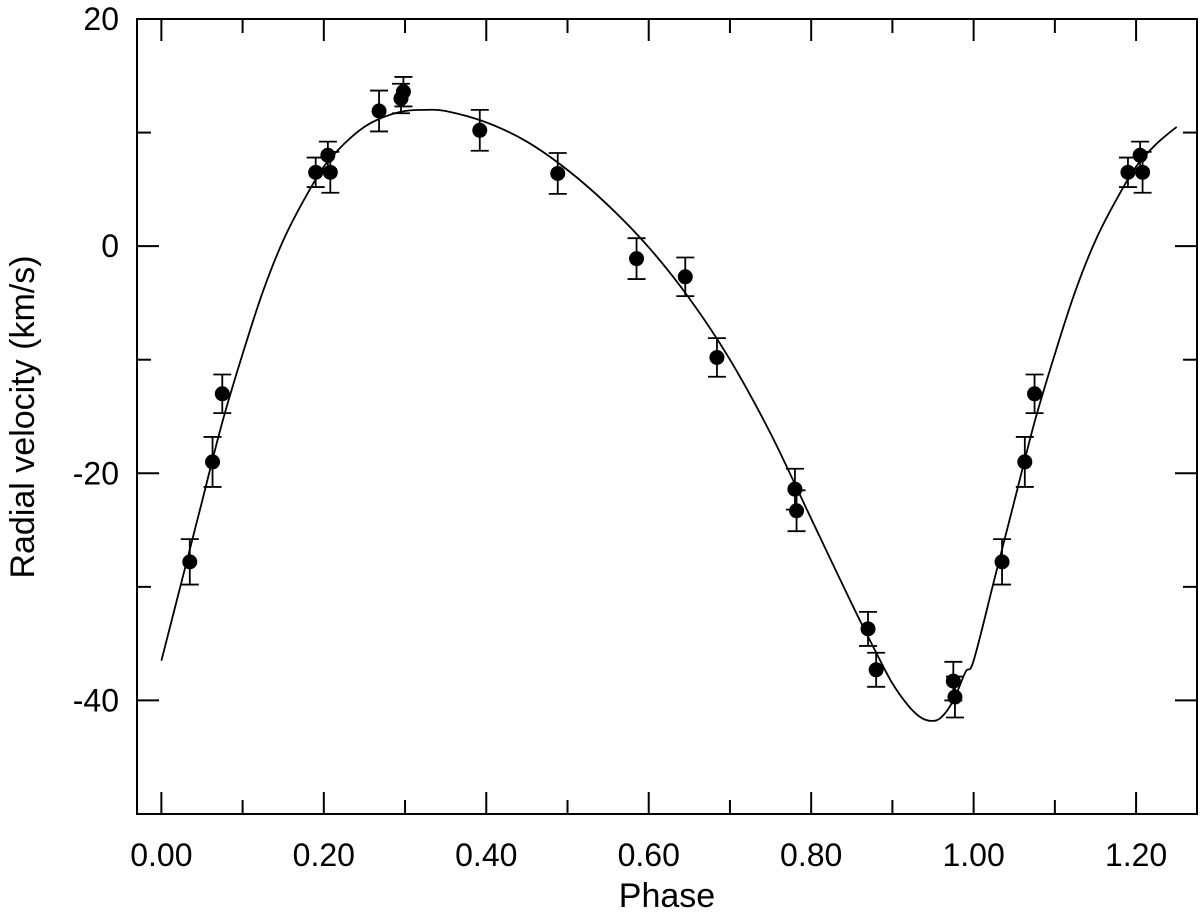  Describe the element at coordinates (1136, 855) in the screenshot. I see `x-tick-label: 1.20` at that location.